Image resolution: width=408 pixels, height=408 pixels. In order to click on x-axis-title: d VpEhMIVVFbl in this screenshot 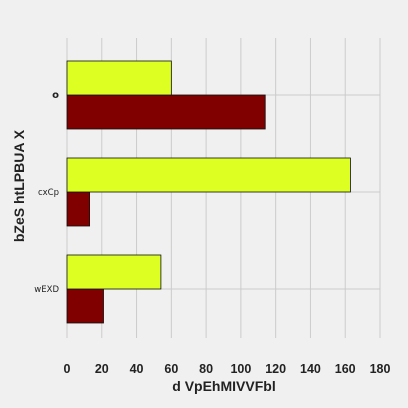, I will do `click(223, 386)`.